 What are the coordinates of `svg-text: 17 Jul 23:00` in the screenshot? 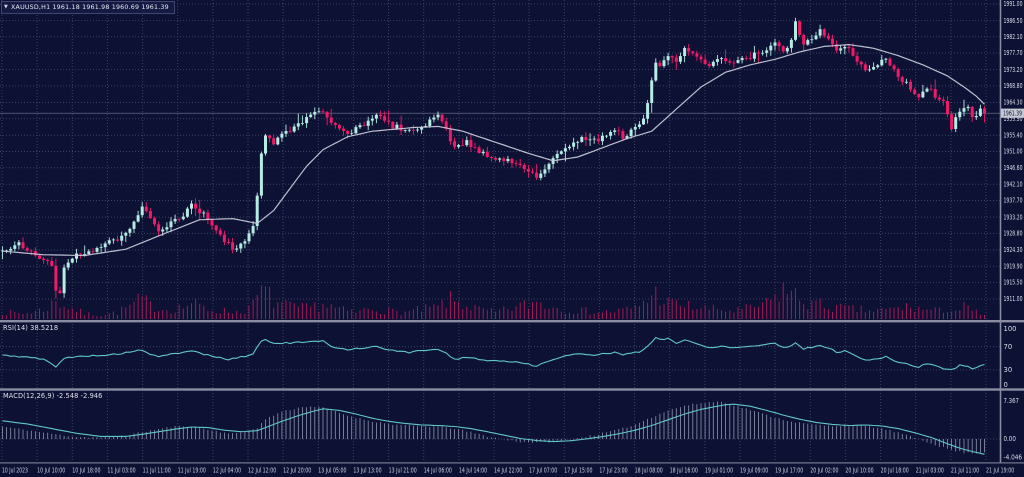 It's located at (613, 471).